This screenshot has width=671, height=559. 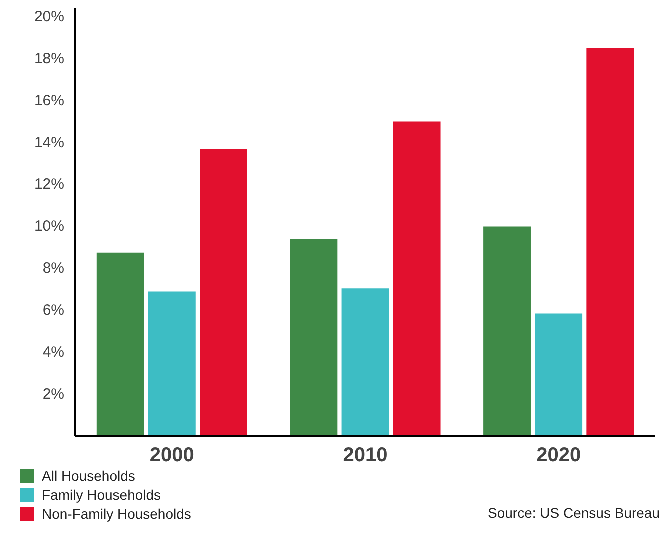 What do you see at coordinates (559, 455) in the screenshot?
I see `x-tick-label: 2020` at bounding box center [559, 455].